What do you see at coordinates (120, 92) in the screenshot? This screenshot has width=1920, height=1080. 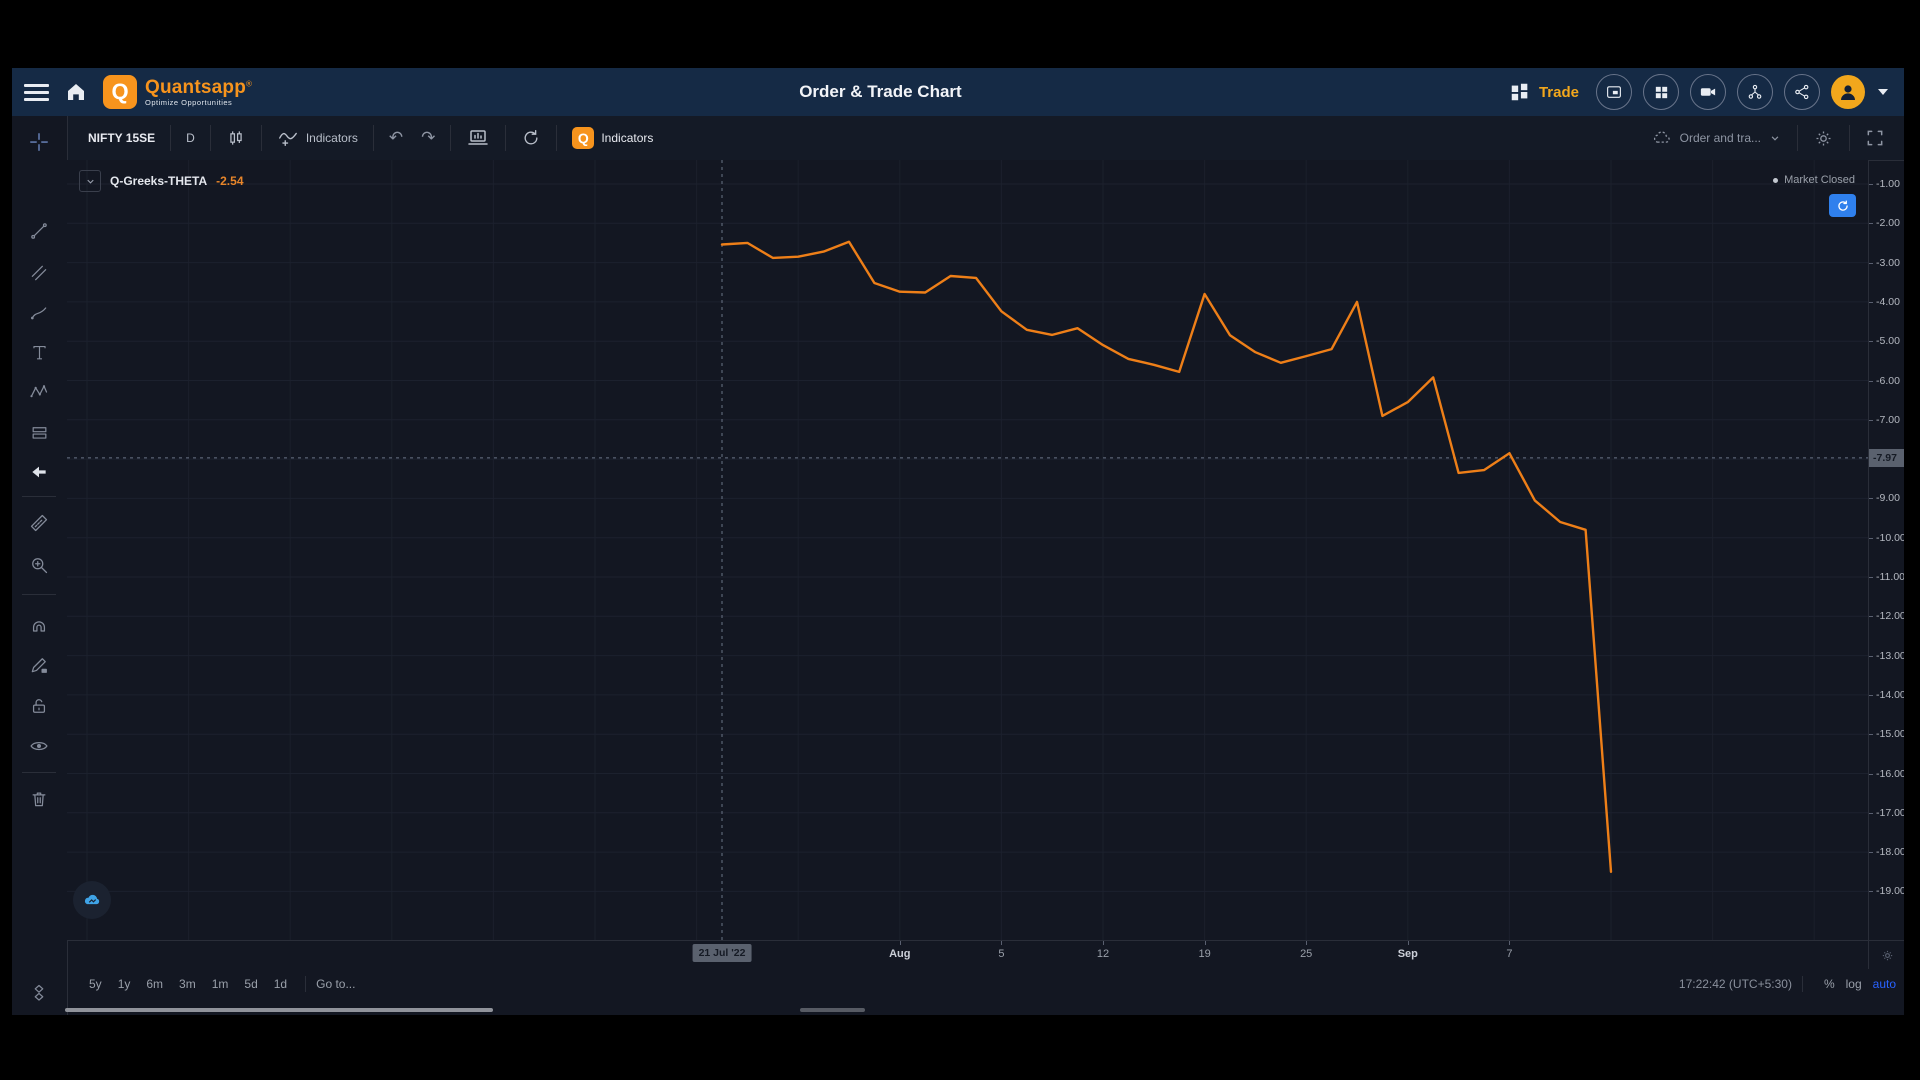 I see `brand-q-icon: Q` at bounding box center [120, 92].